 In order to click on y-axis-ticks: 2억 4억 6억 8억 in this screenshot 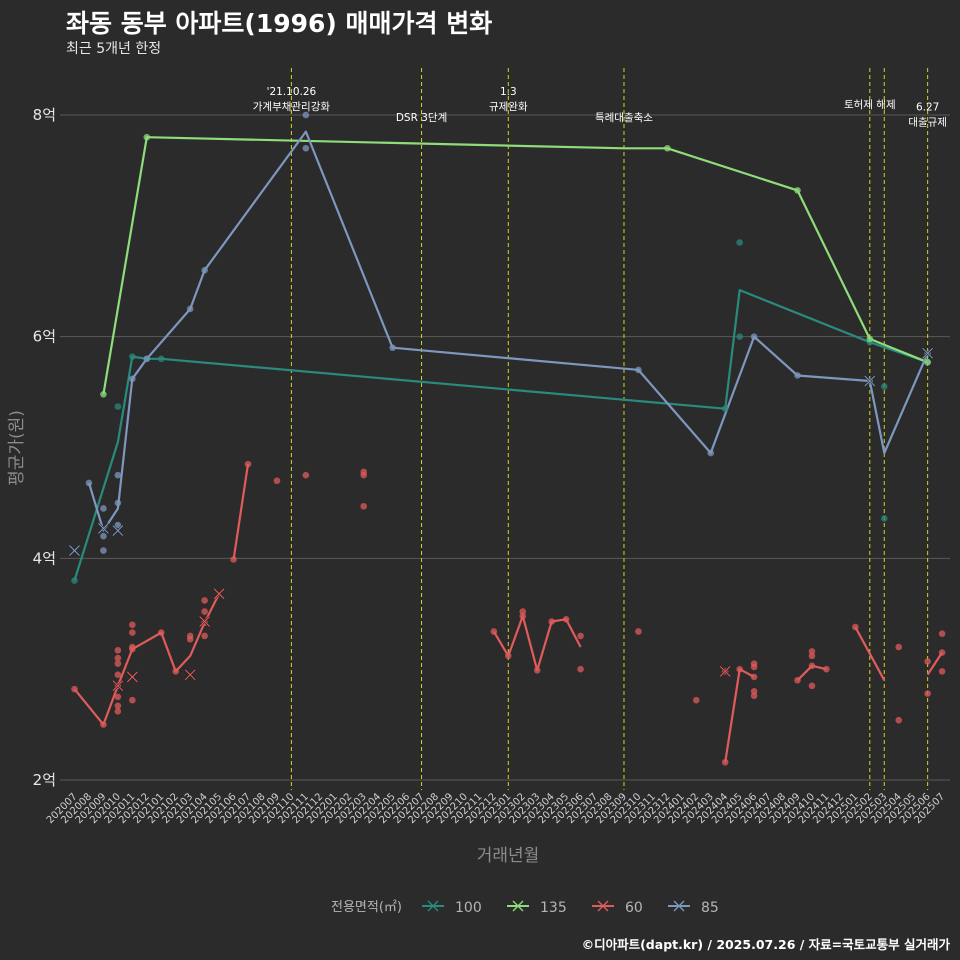, I will do `click(44, 447)`.